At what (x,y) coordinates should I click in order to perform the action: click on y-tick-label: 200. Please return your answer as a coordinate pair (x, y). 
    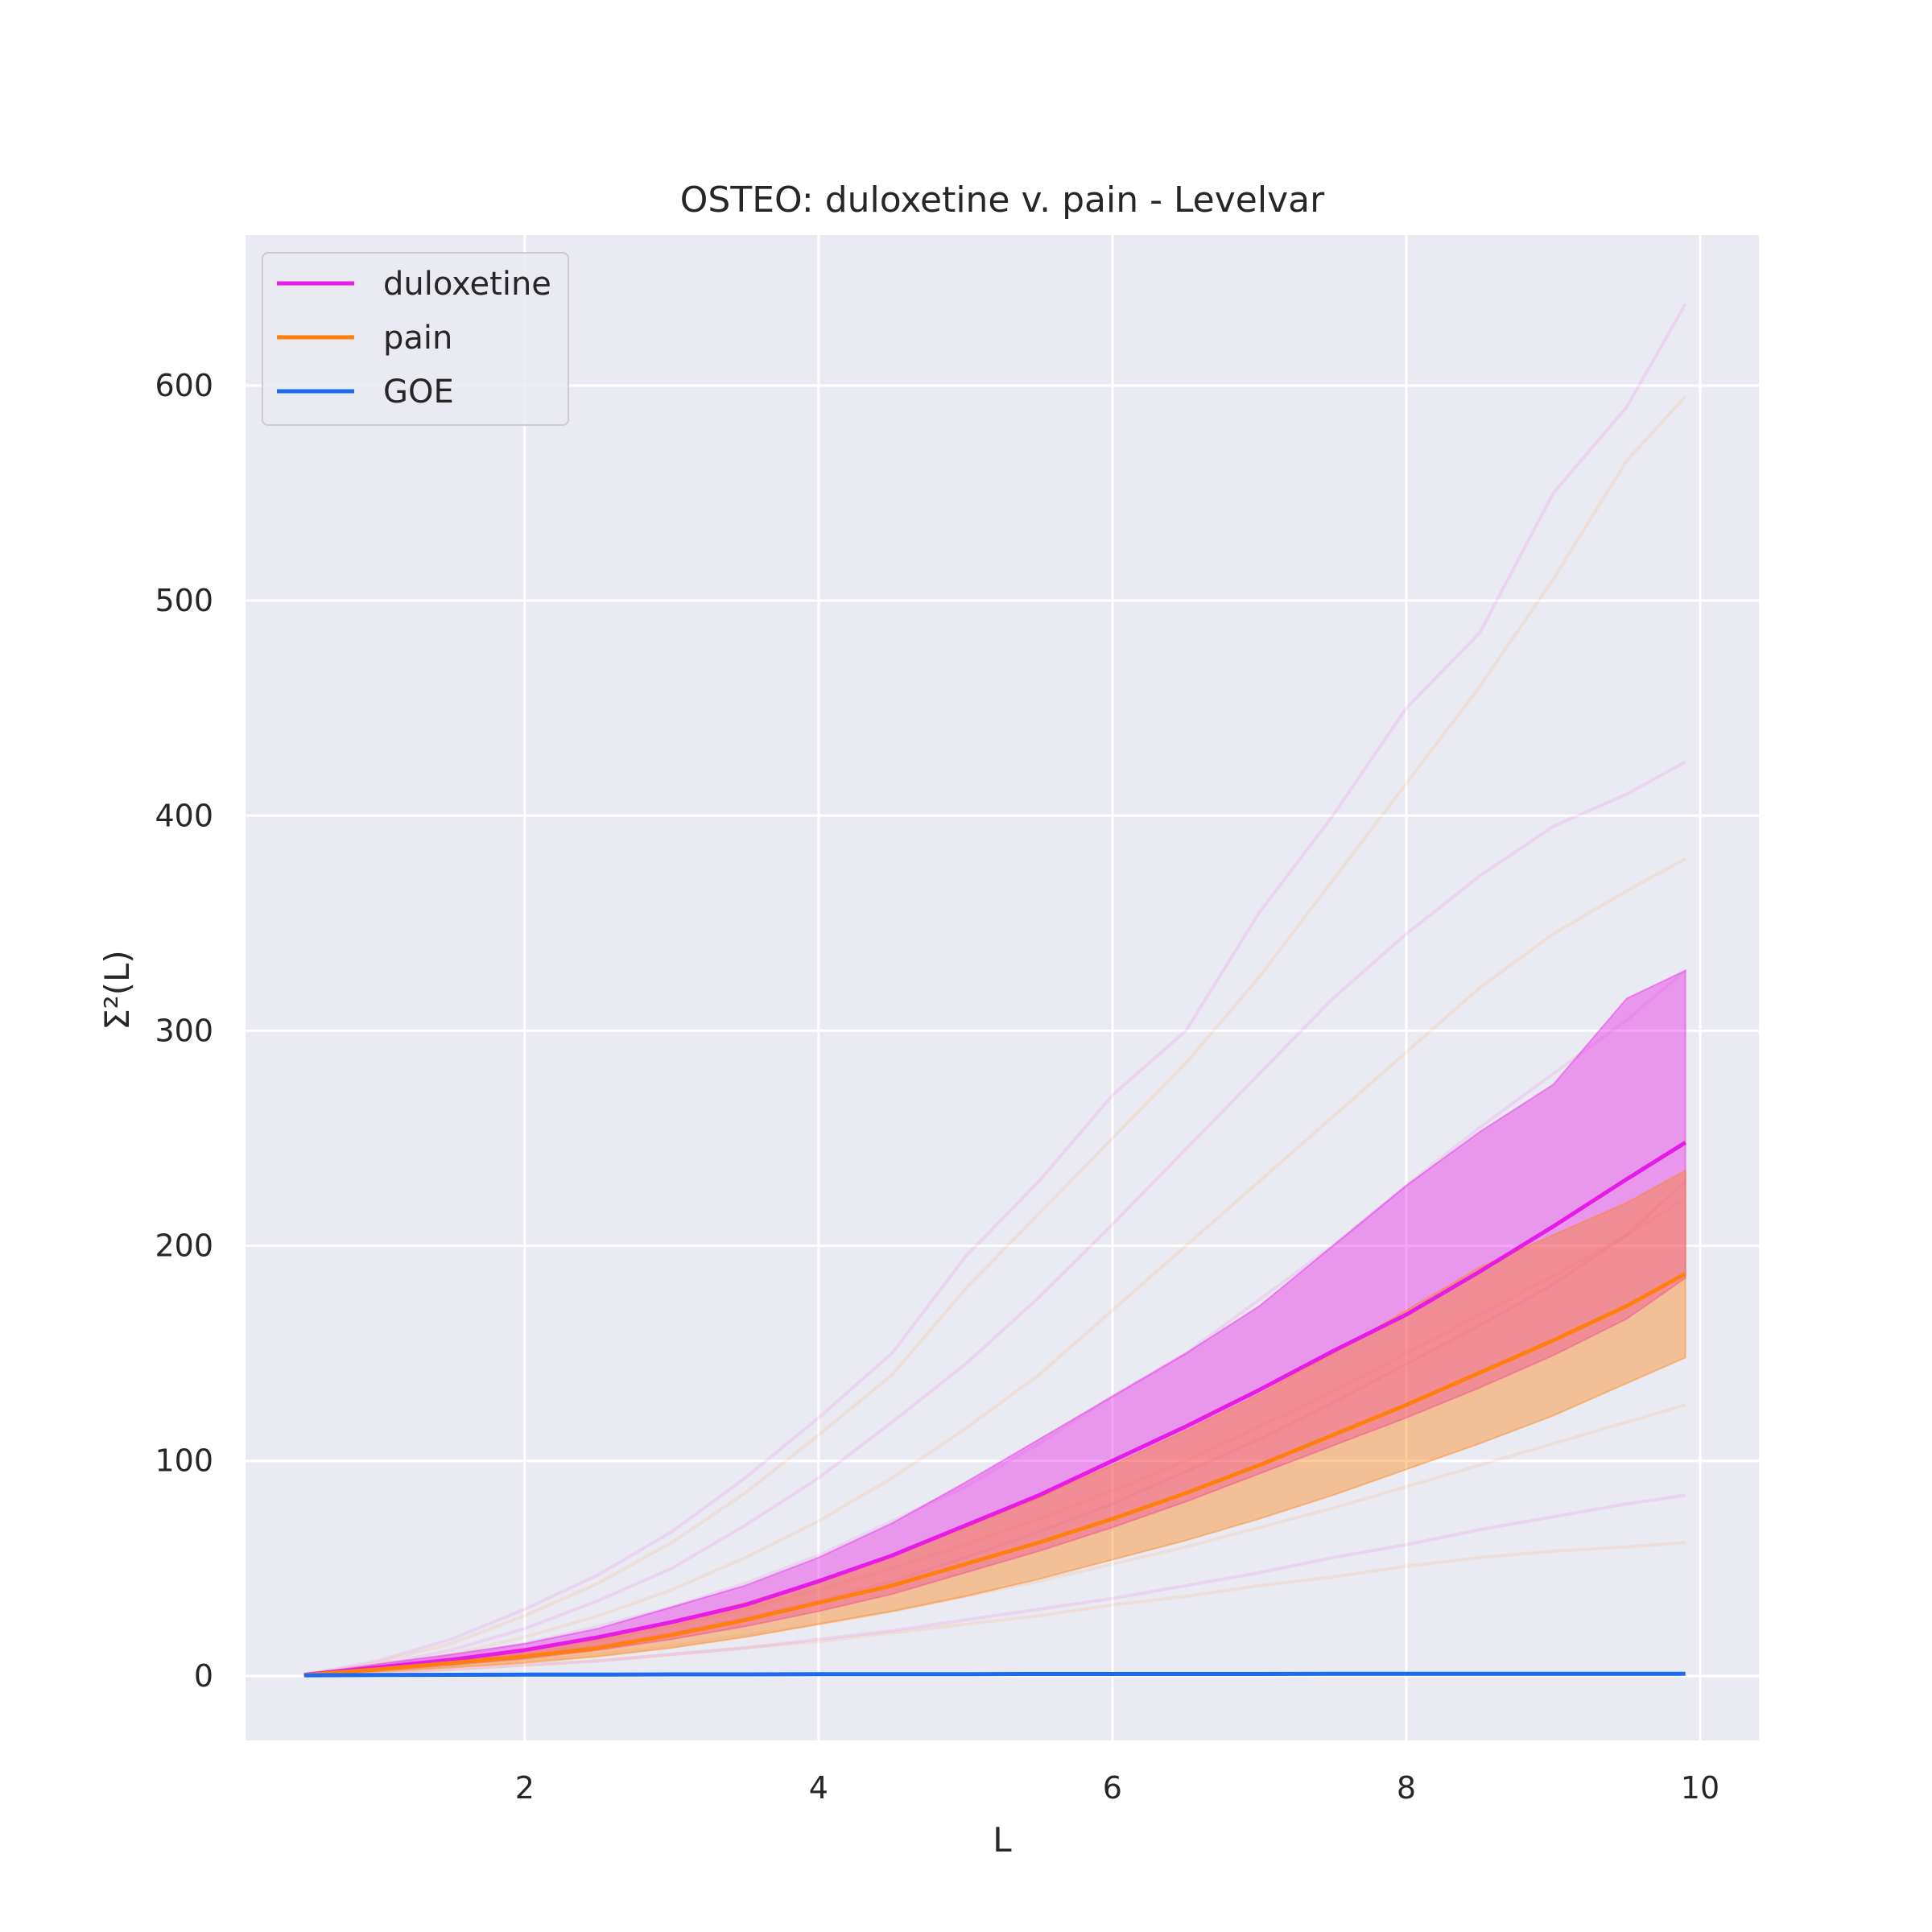
    Looking at the image, I should click on (184, 1246).